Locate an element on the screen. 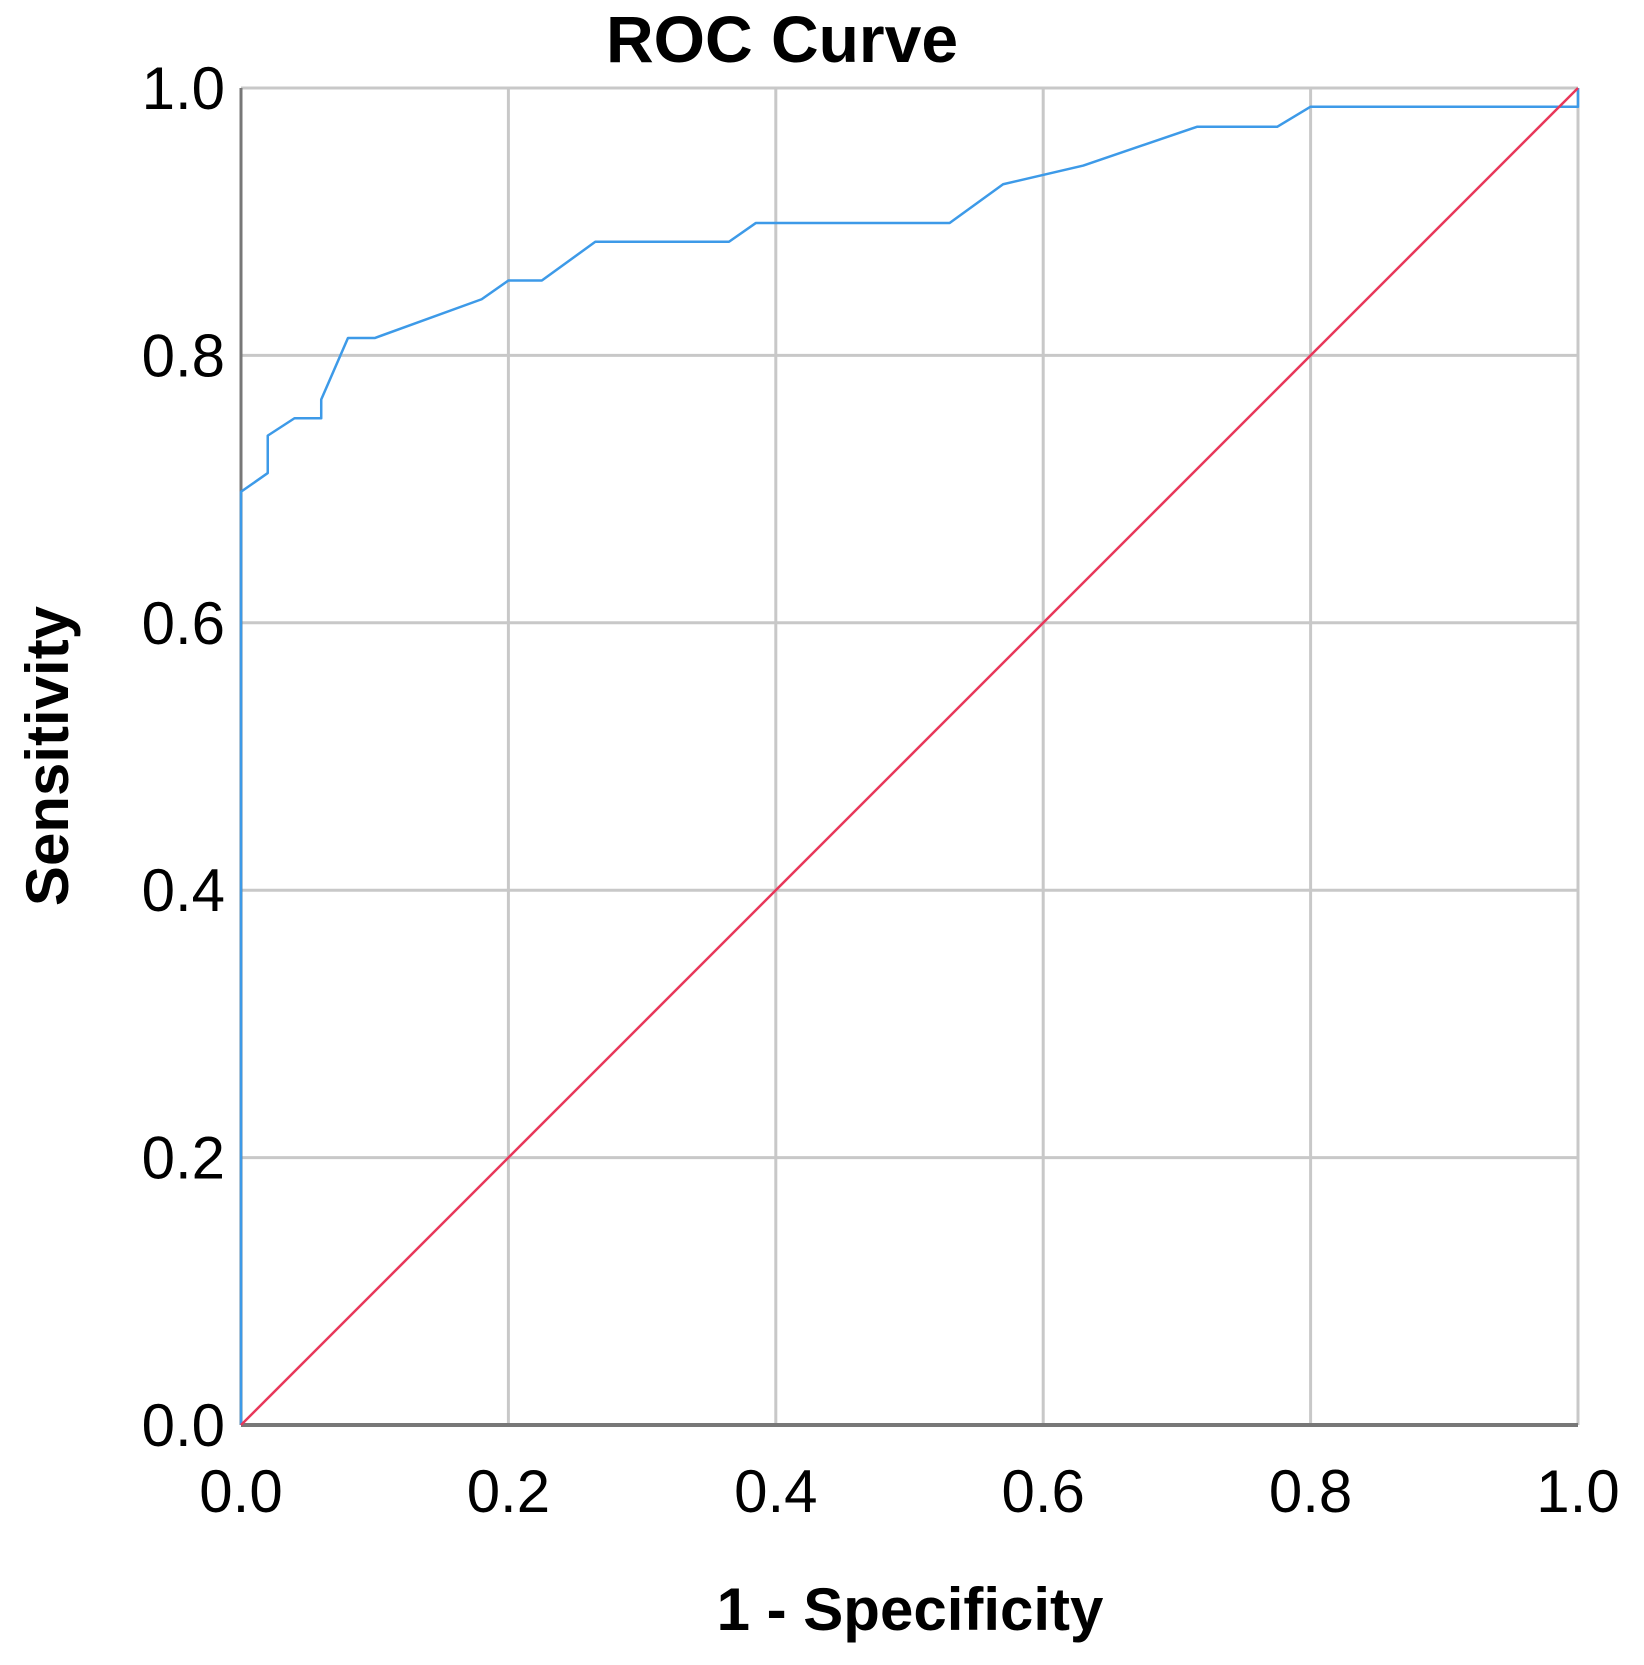 Image resolution: width=1644 pixels, height=1665 pixels. y-axis-label: Sensitivity is located at coordinates (47, 755).